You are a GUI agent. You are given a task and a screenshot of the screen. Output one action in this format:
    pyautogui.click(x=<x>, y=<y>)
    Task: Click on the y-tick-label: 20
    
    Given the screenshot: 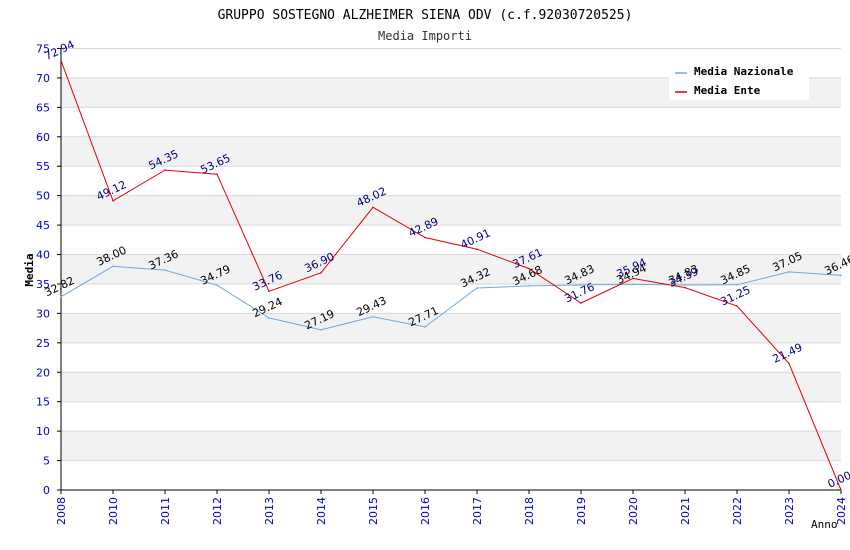 What is the action you would take?
    pyautogui.click(x=43, y=372)
    